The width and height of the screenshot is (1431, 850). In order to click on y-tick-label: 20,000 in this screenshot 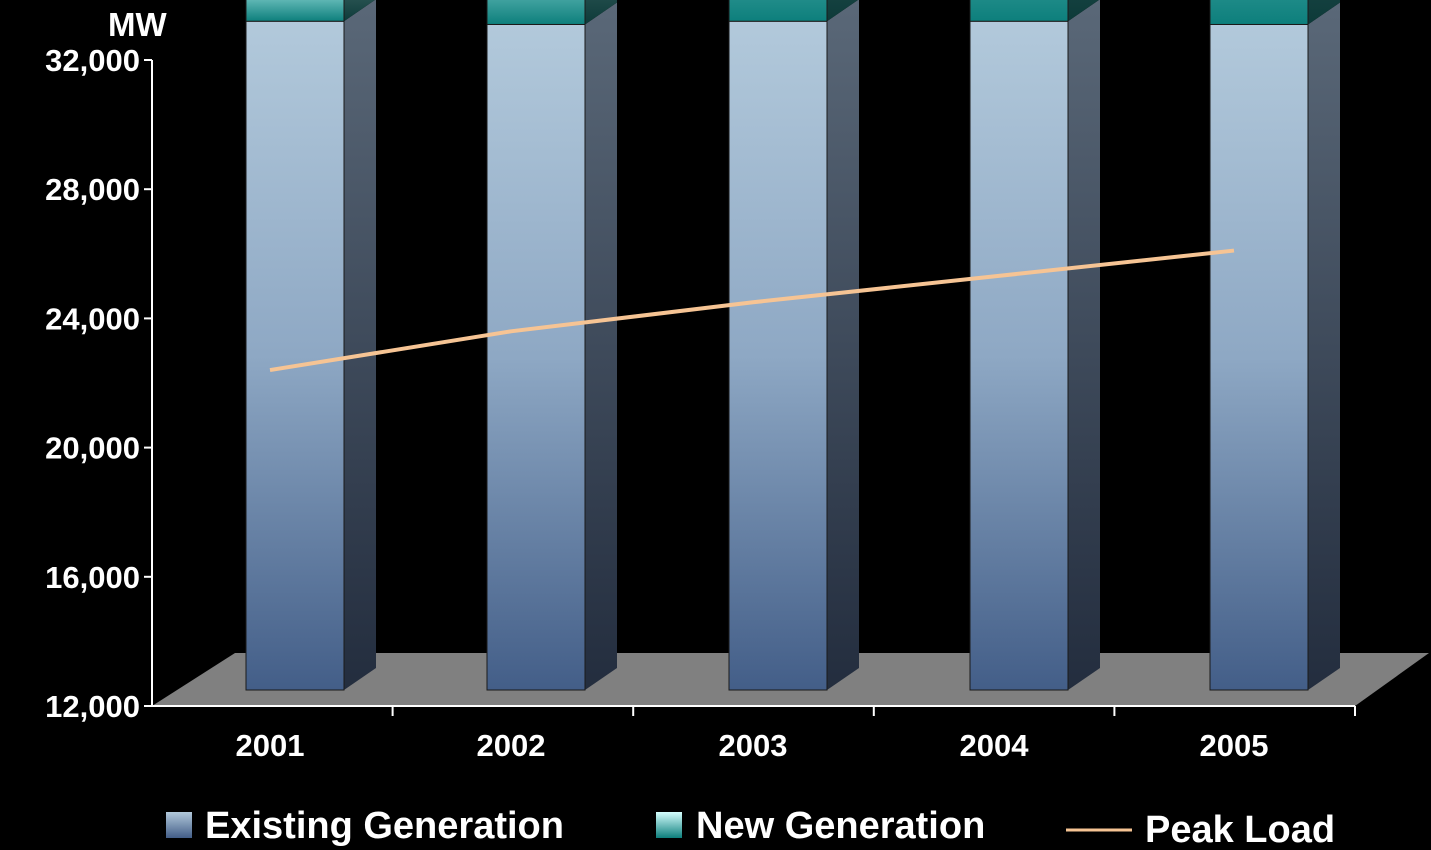, I will do `click(92, 448)`.